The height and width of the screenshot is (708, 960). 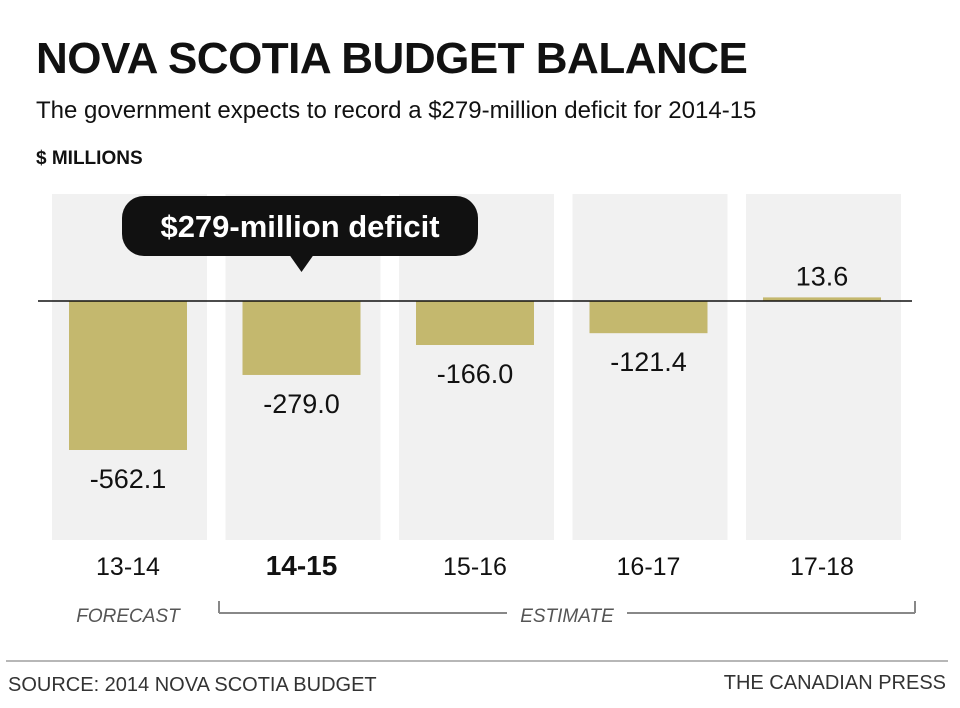 What do you see at coordinates (392, 58) in the screenshot?
I see `chart-title: NOVA SCOTIA BUDGET BALANCE` at bounding box center [392, 58].